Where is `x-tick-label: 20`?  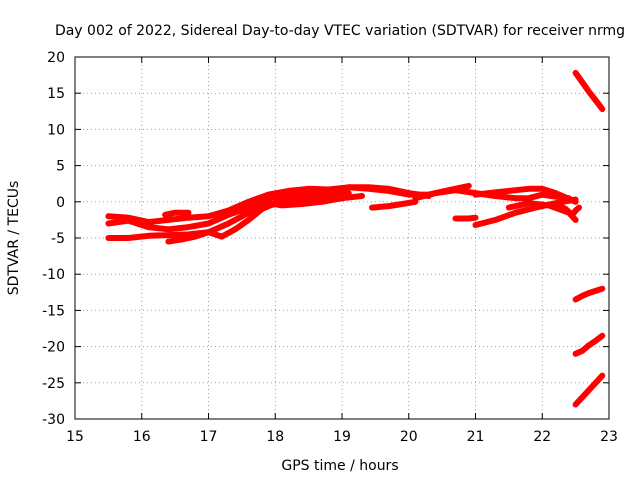
x-tick-label: 20 is located at coordinates (409, 437).